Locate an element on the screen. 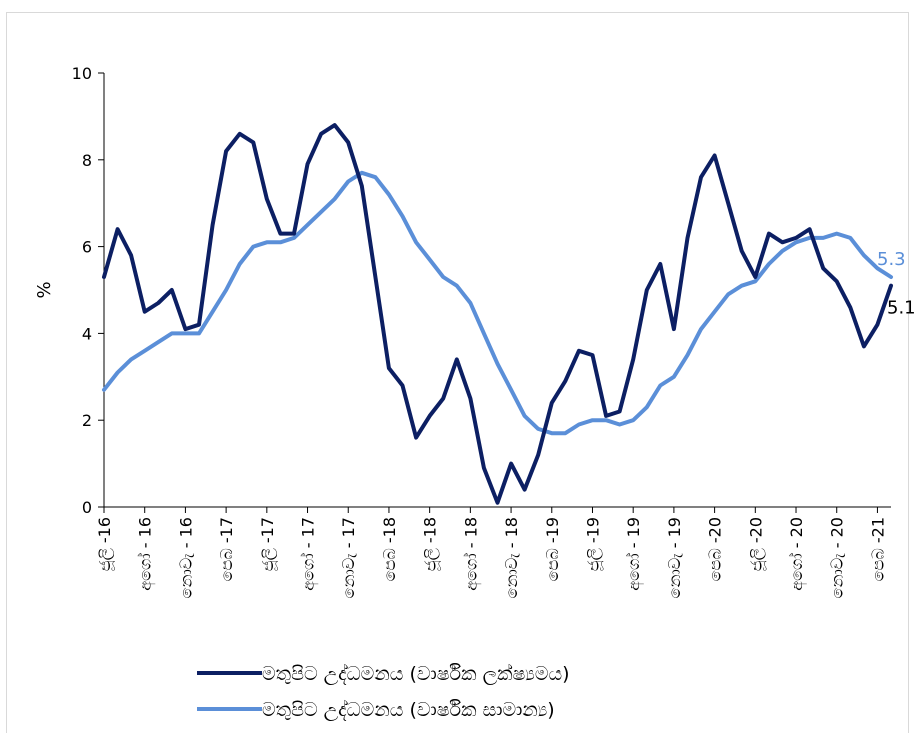 This screenshot has width=915, height=733. x-tick-label: අගෝ - 16 is located at coordinates (146, 554).